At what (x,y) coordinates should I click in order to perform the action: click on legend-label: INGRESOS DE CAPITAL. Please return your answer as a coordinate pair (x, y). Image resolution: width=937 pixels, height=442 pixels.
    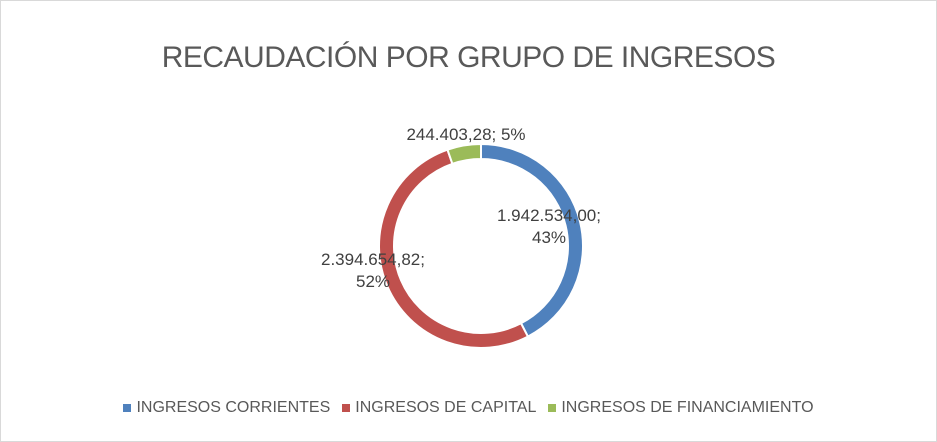
    Looking at the image, I should click on (446, 407).